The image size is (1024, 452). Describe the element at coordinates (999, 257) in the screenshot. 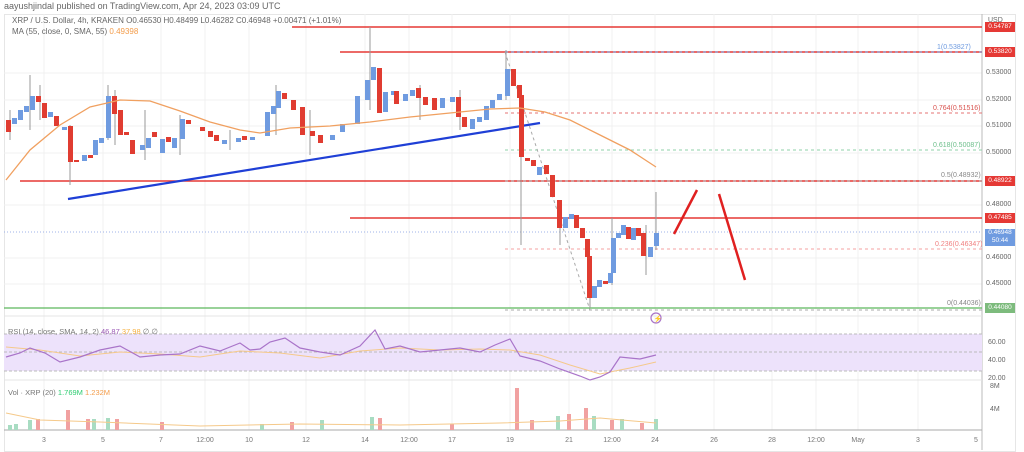

I see `price-tick: 0.46000` at that location.